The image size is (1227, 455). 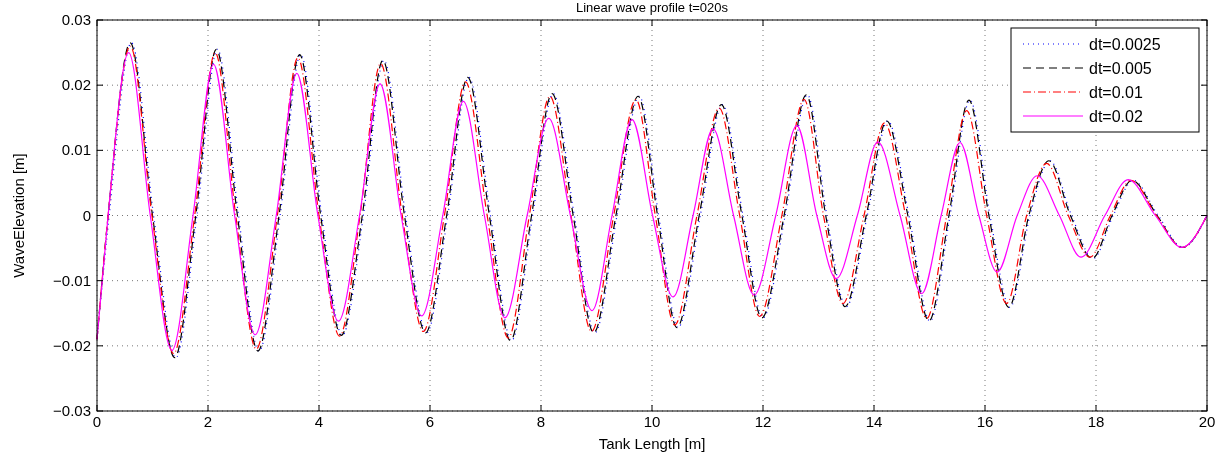 What do you see at coordinates (1116, 92) in the screenshot?
I see `legend-label: dt=0.01` at bounding box center [1116, 92].